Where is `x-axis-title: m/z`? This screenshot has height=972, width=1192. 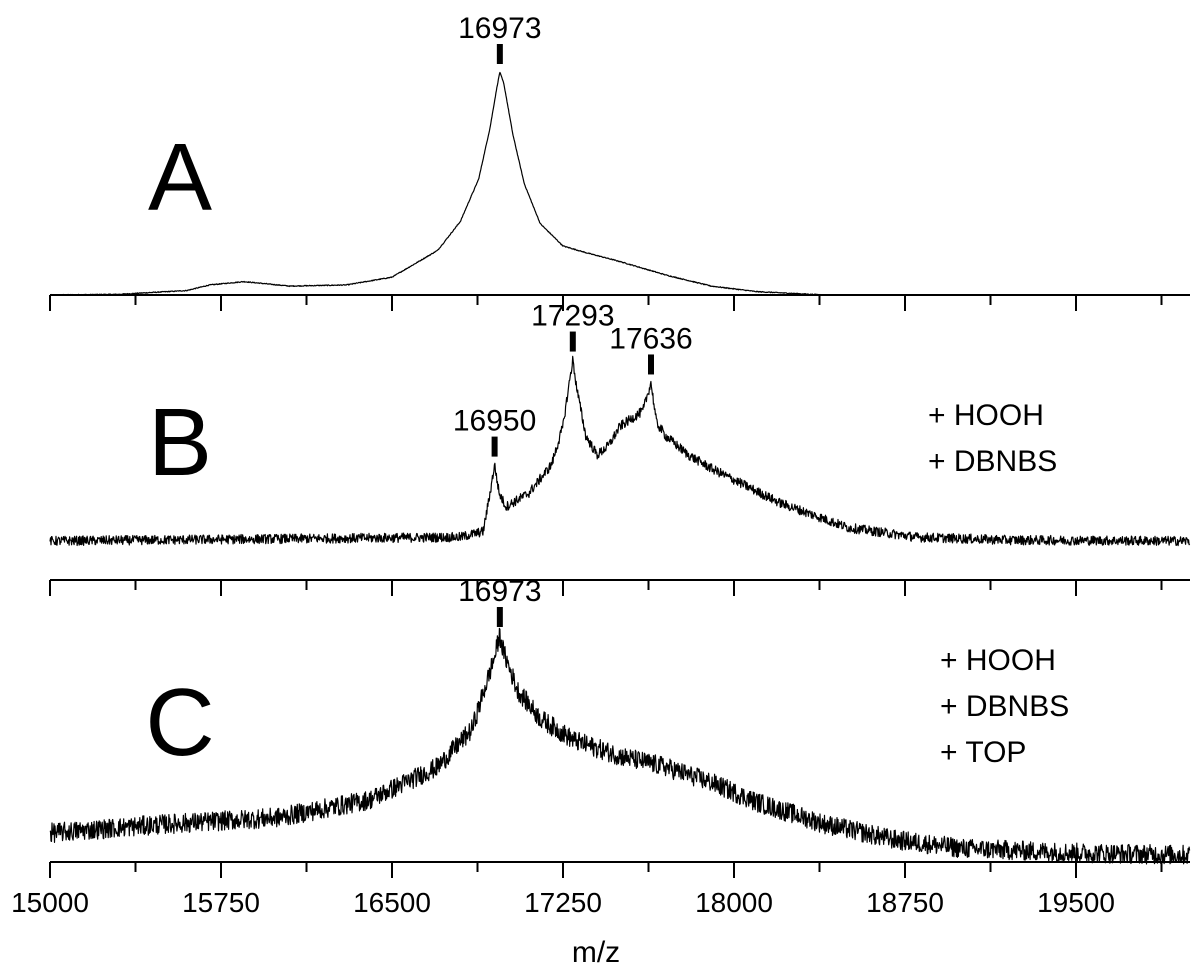 x-axis-title: m/z is located at coordinates (596, 952).